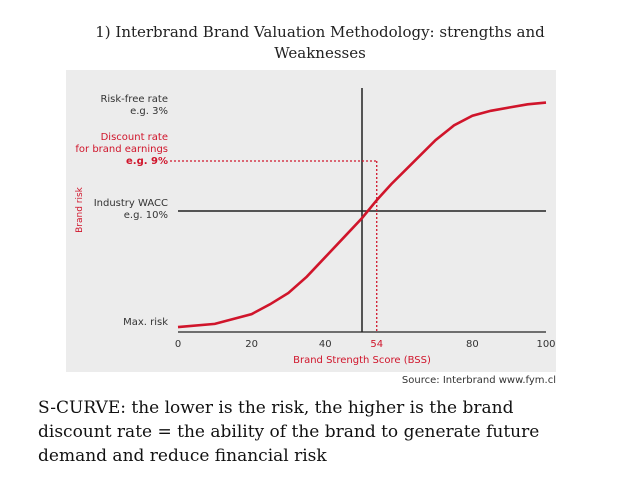  What do you see at coordinates (121, 149) in the screenshot?
I see `discount-rate-label-2: for brand earnings` at bounding box center [121, 149].